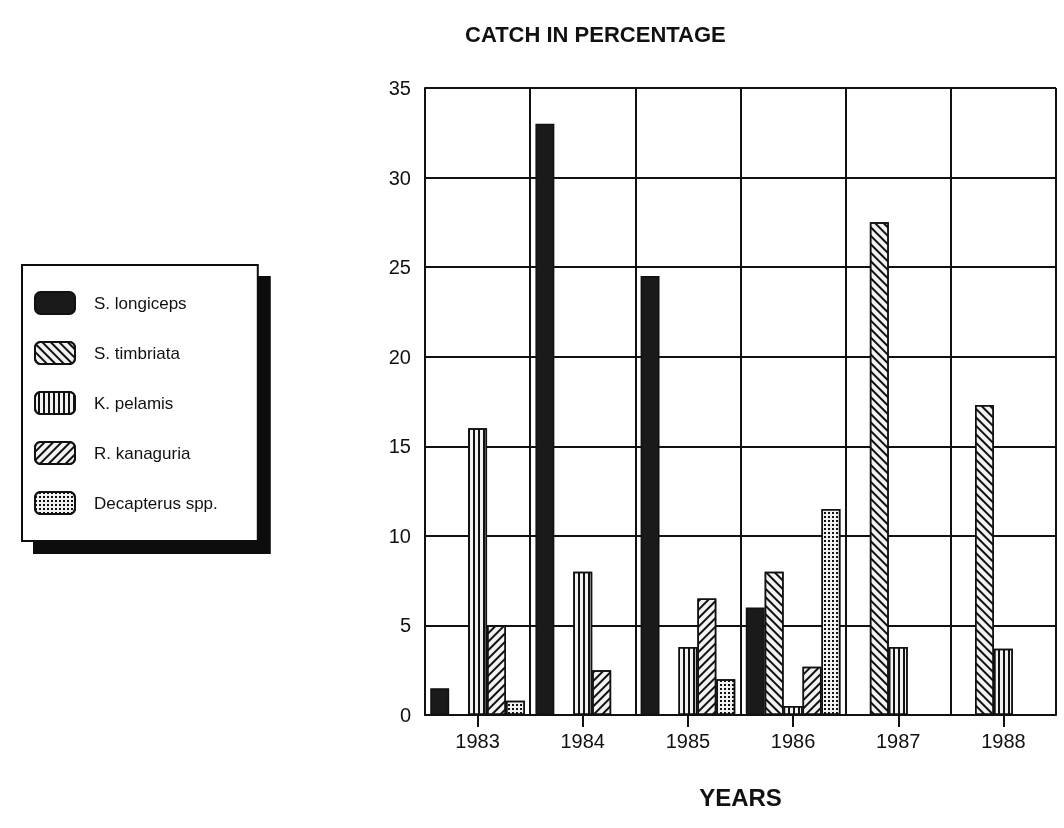 This screenshot has height=828, width=1064. What do you see at coordinates (793, 741) in the screenshot?
I see `x-tick-label: 1986` at bounding box center [793, 741].